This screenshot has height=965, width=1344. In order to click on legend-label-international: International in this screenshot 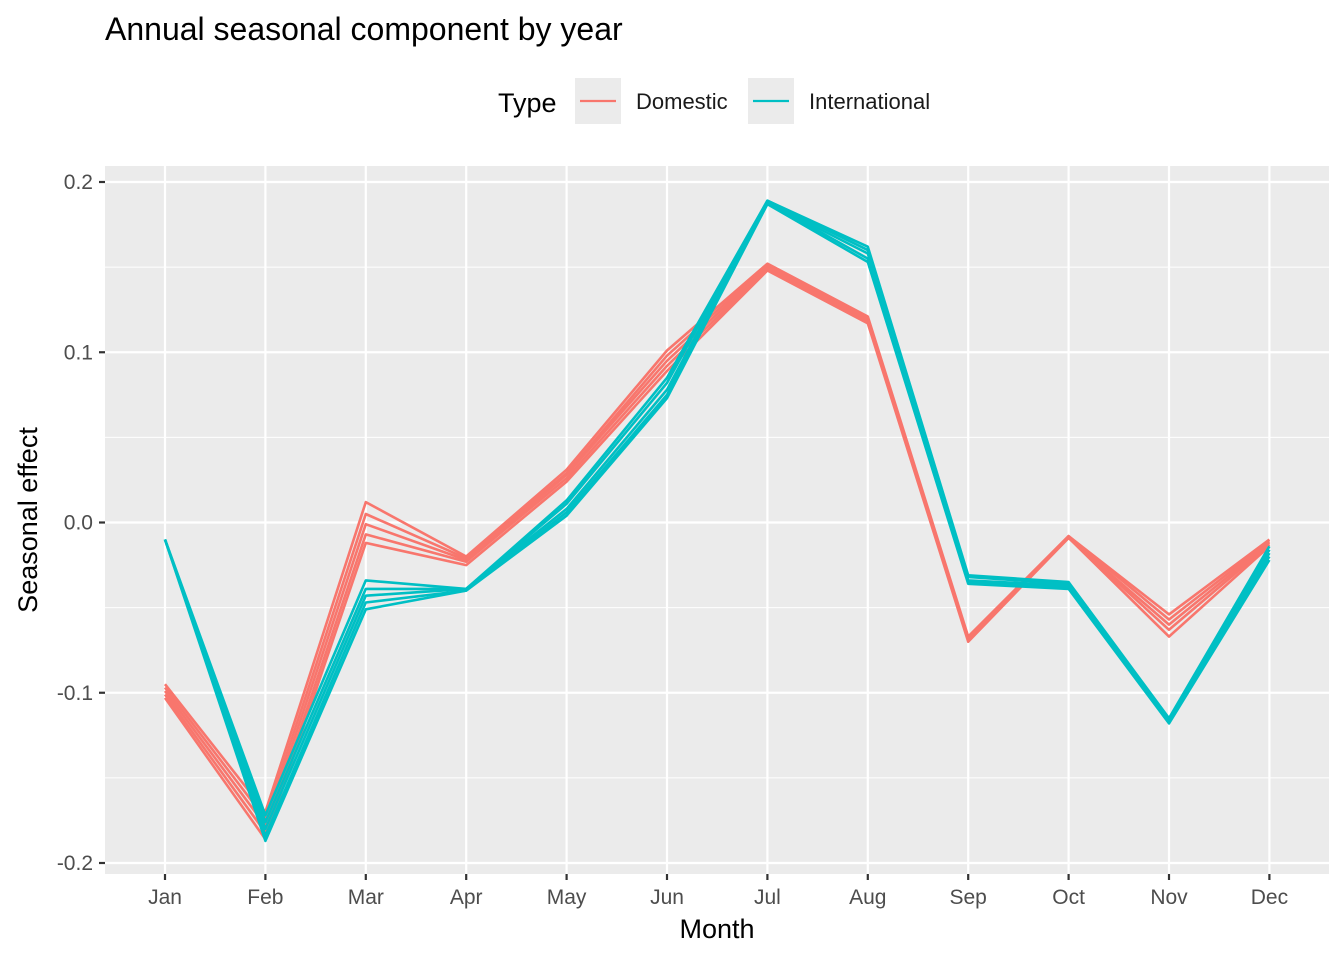, I will do `click(869, 101)`.